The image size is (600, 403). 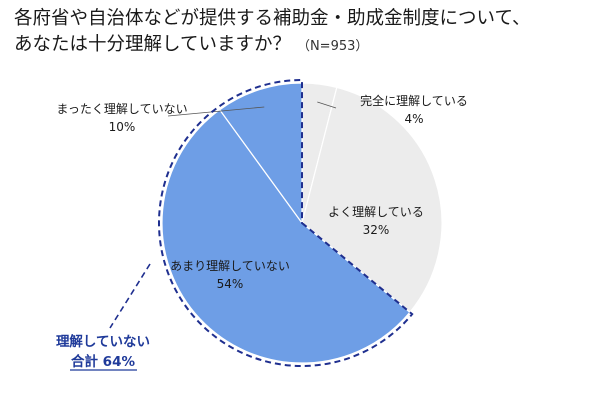 I want to click on slice-value-amari: 54%, so click(x=230, y=284).